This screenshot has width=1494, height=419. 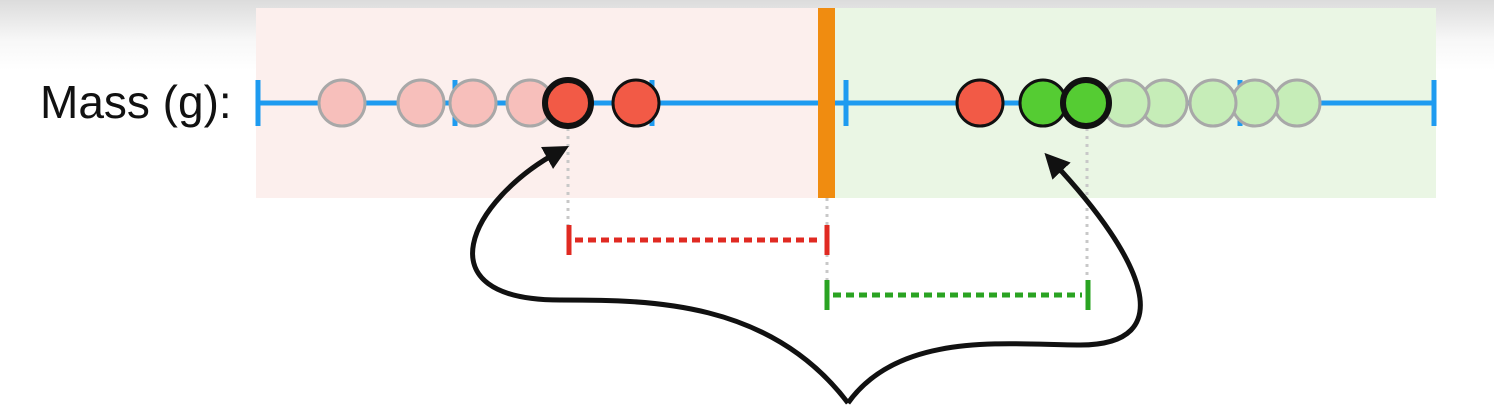 I want to click on red-gap-bracket, so click(x=698, y=240).